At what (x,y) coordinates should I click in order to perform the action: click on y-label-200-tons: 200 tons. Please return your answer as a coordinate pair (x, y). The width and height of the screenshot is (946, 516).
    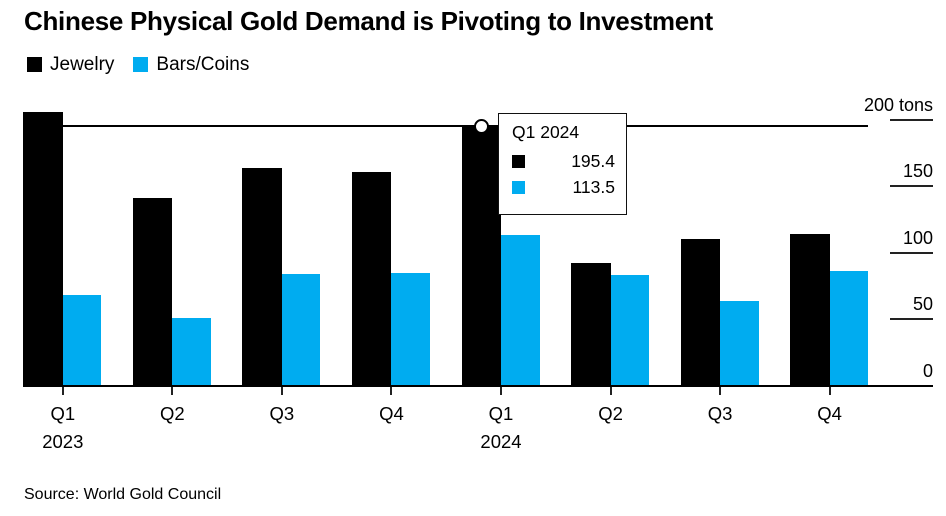
    Looking at the image, I should click on (898, 105).